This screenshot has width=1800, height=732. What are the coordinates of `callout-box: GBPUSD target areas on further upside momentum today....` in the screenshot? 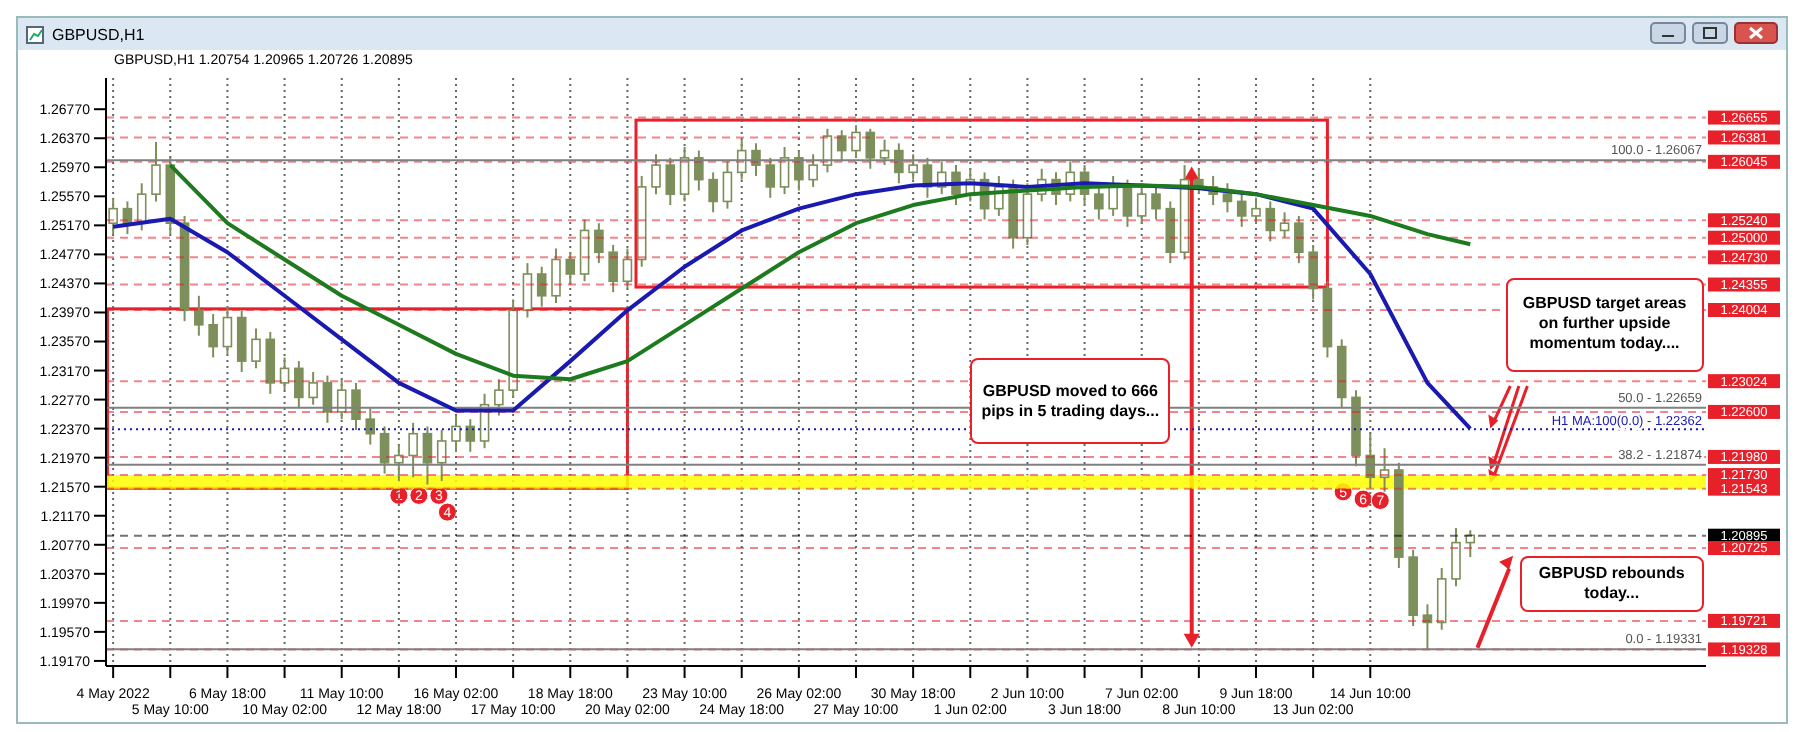 It's located at (1605, 324).